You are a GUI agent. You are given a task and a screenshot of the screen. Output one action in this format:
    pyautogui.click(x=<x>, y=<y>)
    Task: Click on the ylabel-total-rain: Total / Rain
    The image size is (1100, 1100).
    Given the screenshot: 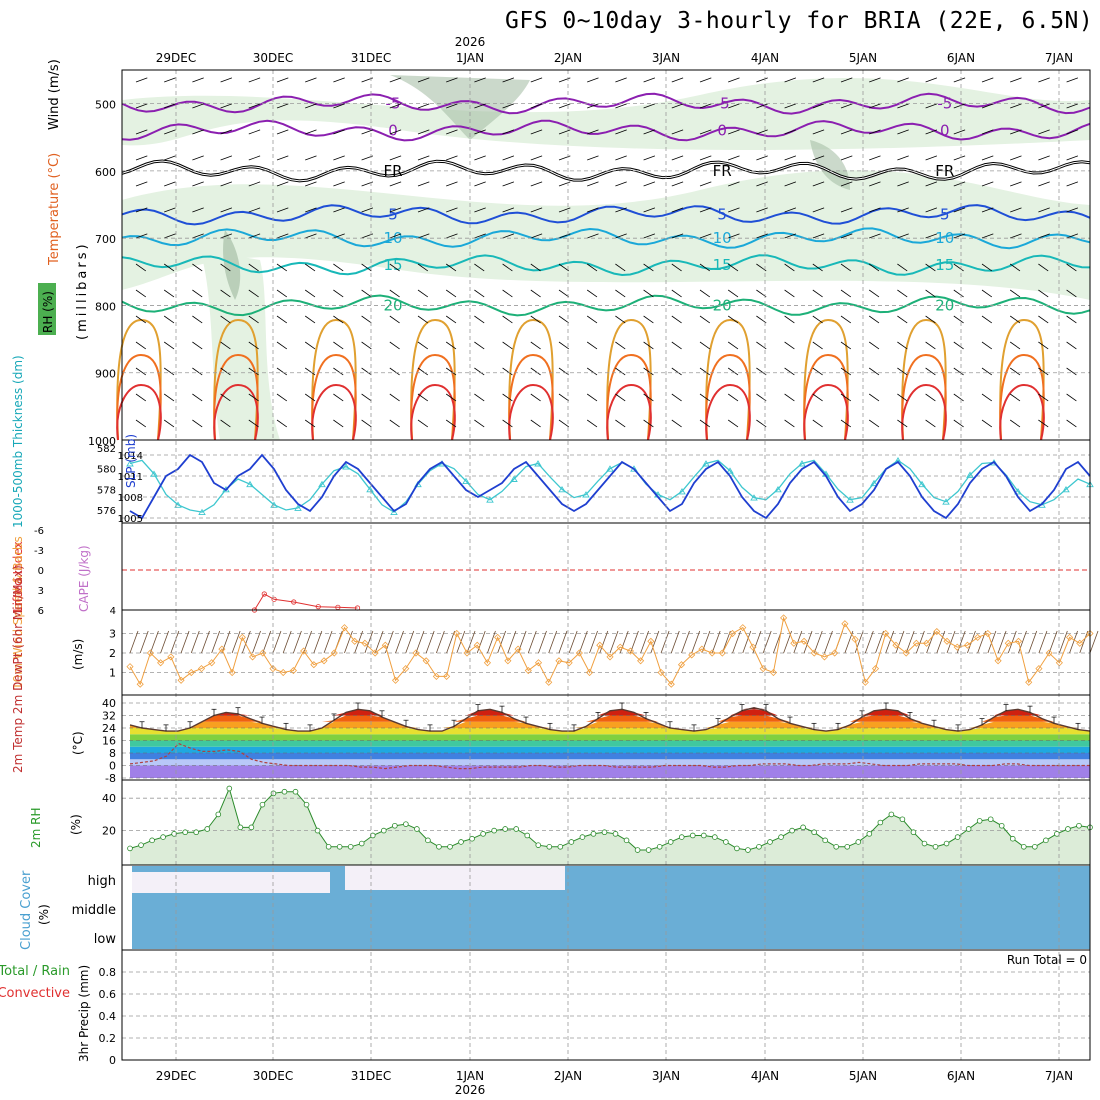 What is the action you would take?
    pyautogui.click(x=35, y=971)
    